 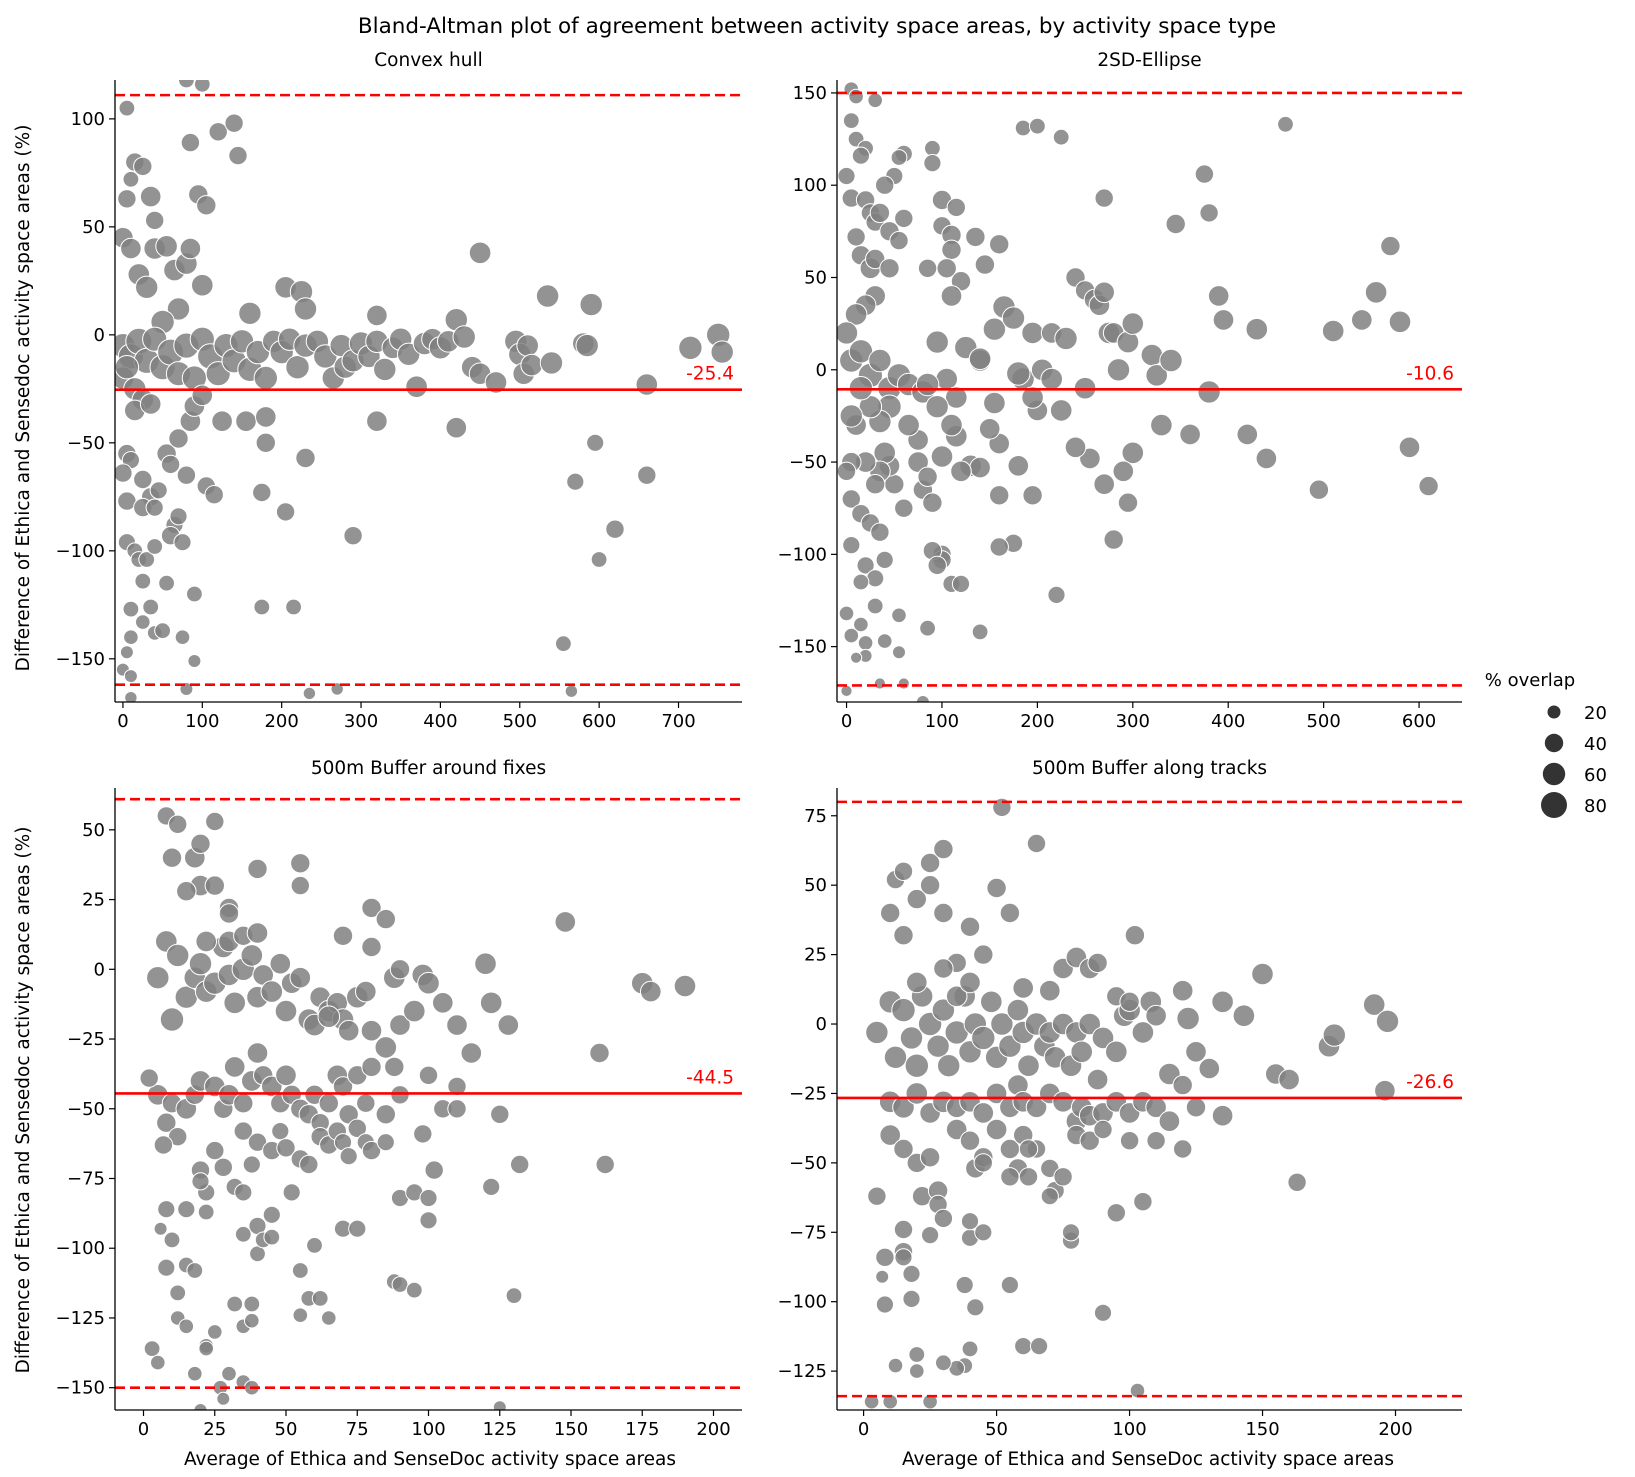 What do you see at coordinates (1228, 721) in the screenshot?
I see `x-tick-label: 400` at bounding box center [1228, 721].